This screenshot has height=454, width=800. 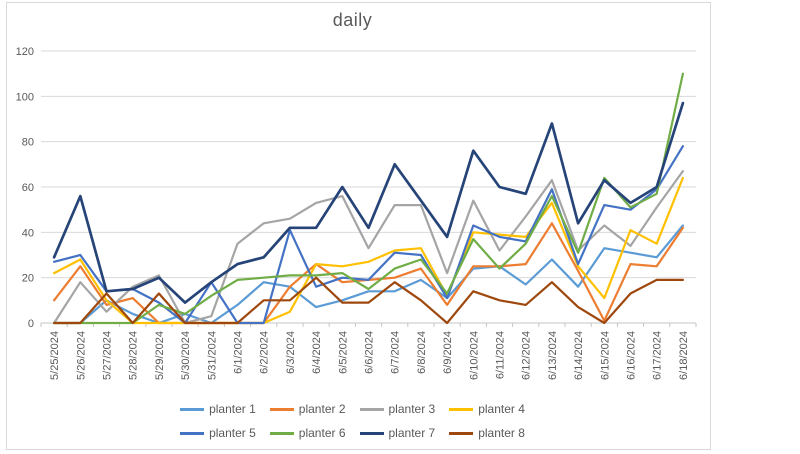 I want to click on x-axis-label: 6/12/2024, so click(x=527, y=355).